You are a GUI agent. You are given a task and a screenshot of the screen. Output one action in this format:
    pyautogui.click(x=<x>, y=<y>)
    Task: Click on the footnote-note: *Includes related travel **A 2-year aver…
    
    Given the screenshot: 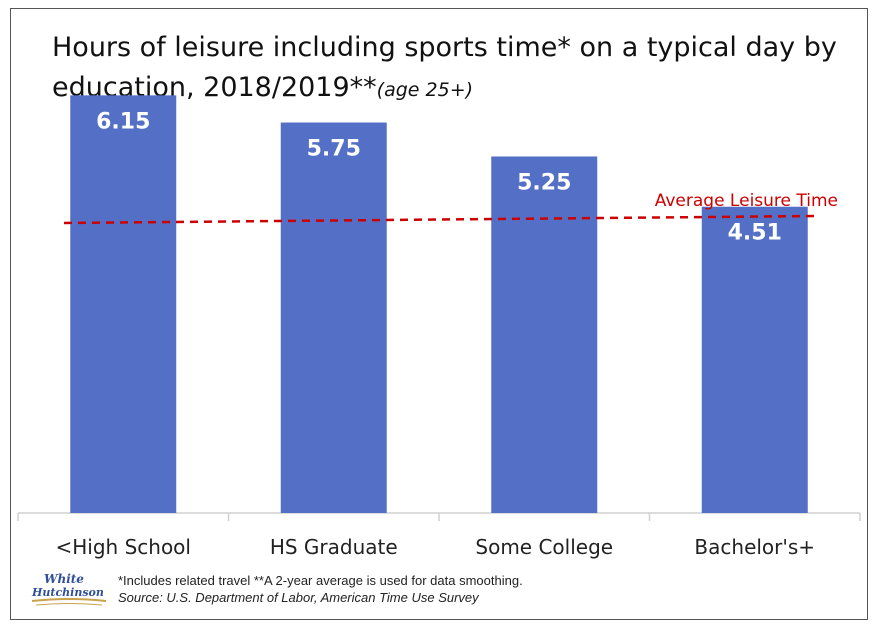 What is the action you would take?
    pyautogui.click(x=320, y=580)
    